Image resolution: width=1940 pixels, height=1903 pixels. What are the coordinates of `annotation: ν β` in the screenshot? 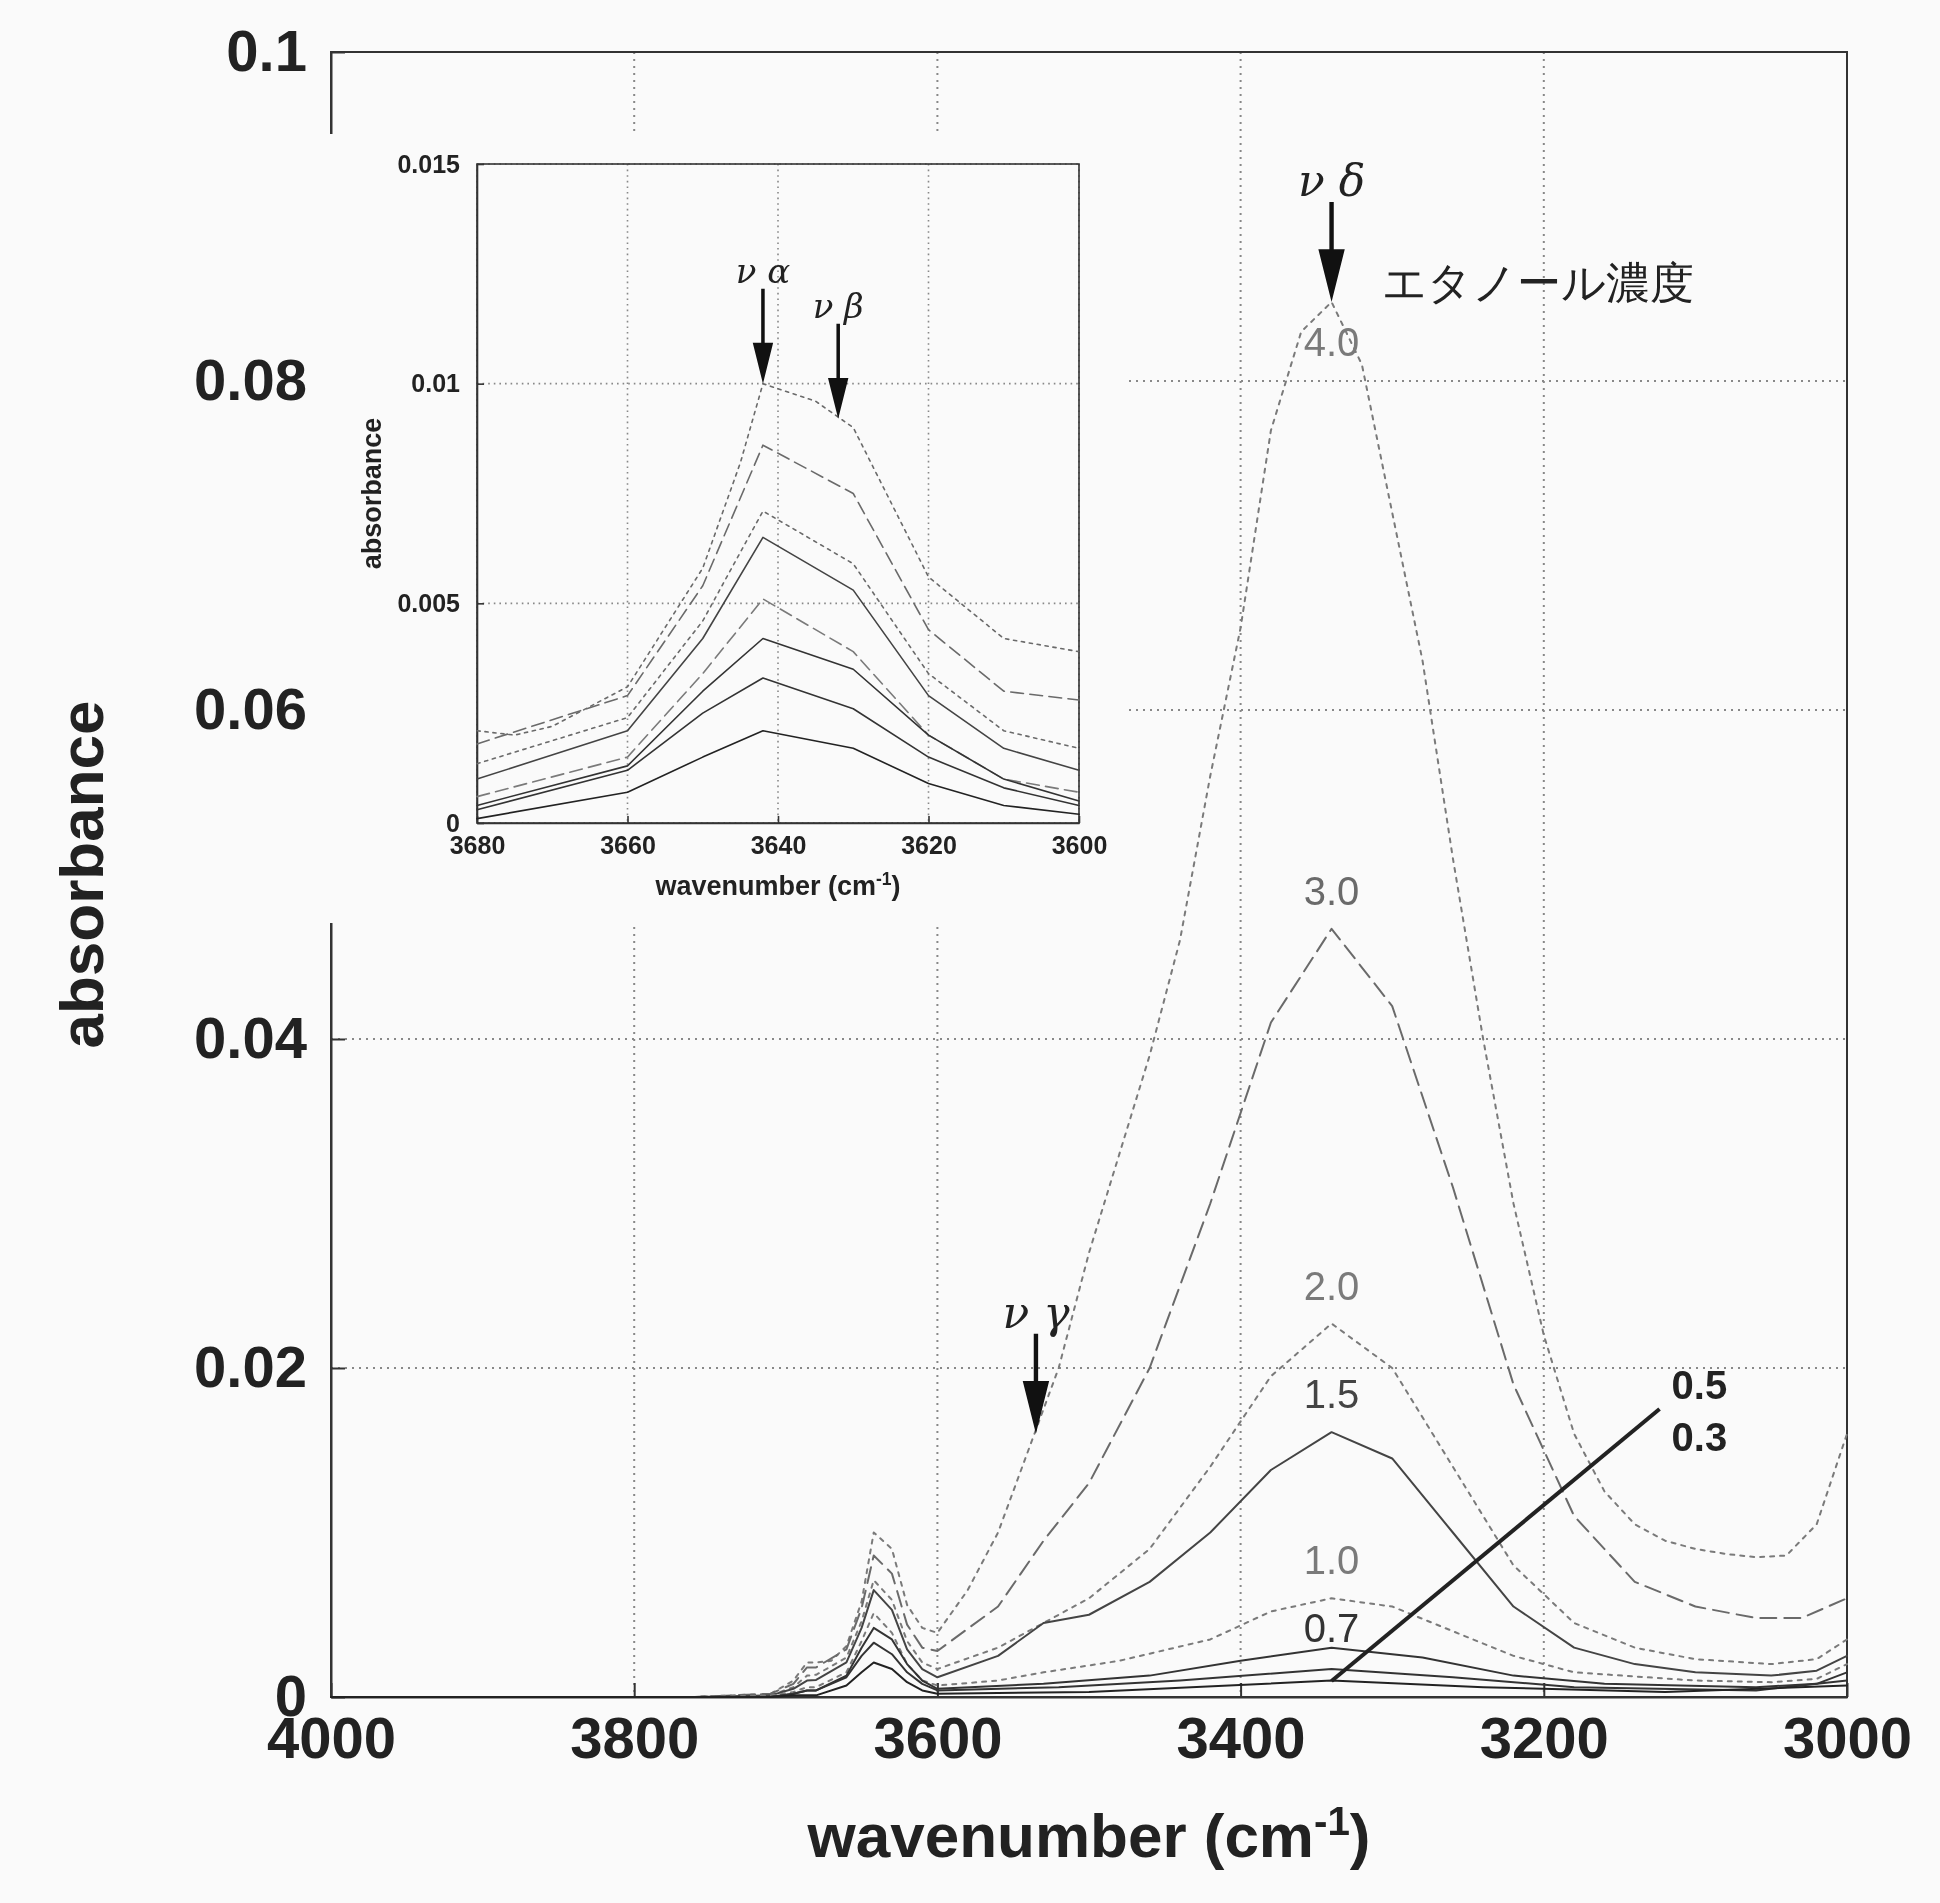 It's located at (838, 305).